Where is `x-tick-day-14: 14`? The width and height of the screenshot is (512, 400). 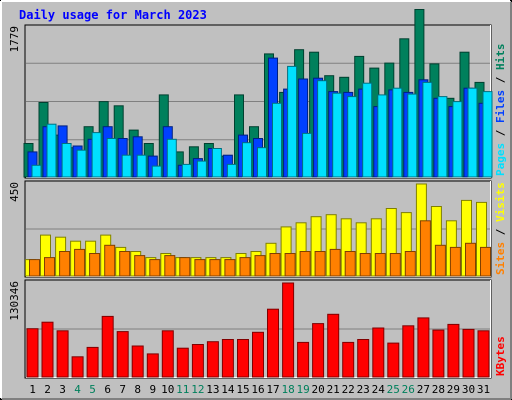
x-tick-day-14: 14 is located at coordinates (228, 389).